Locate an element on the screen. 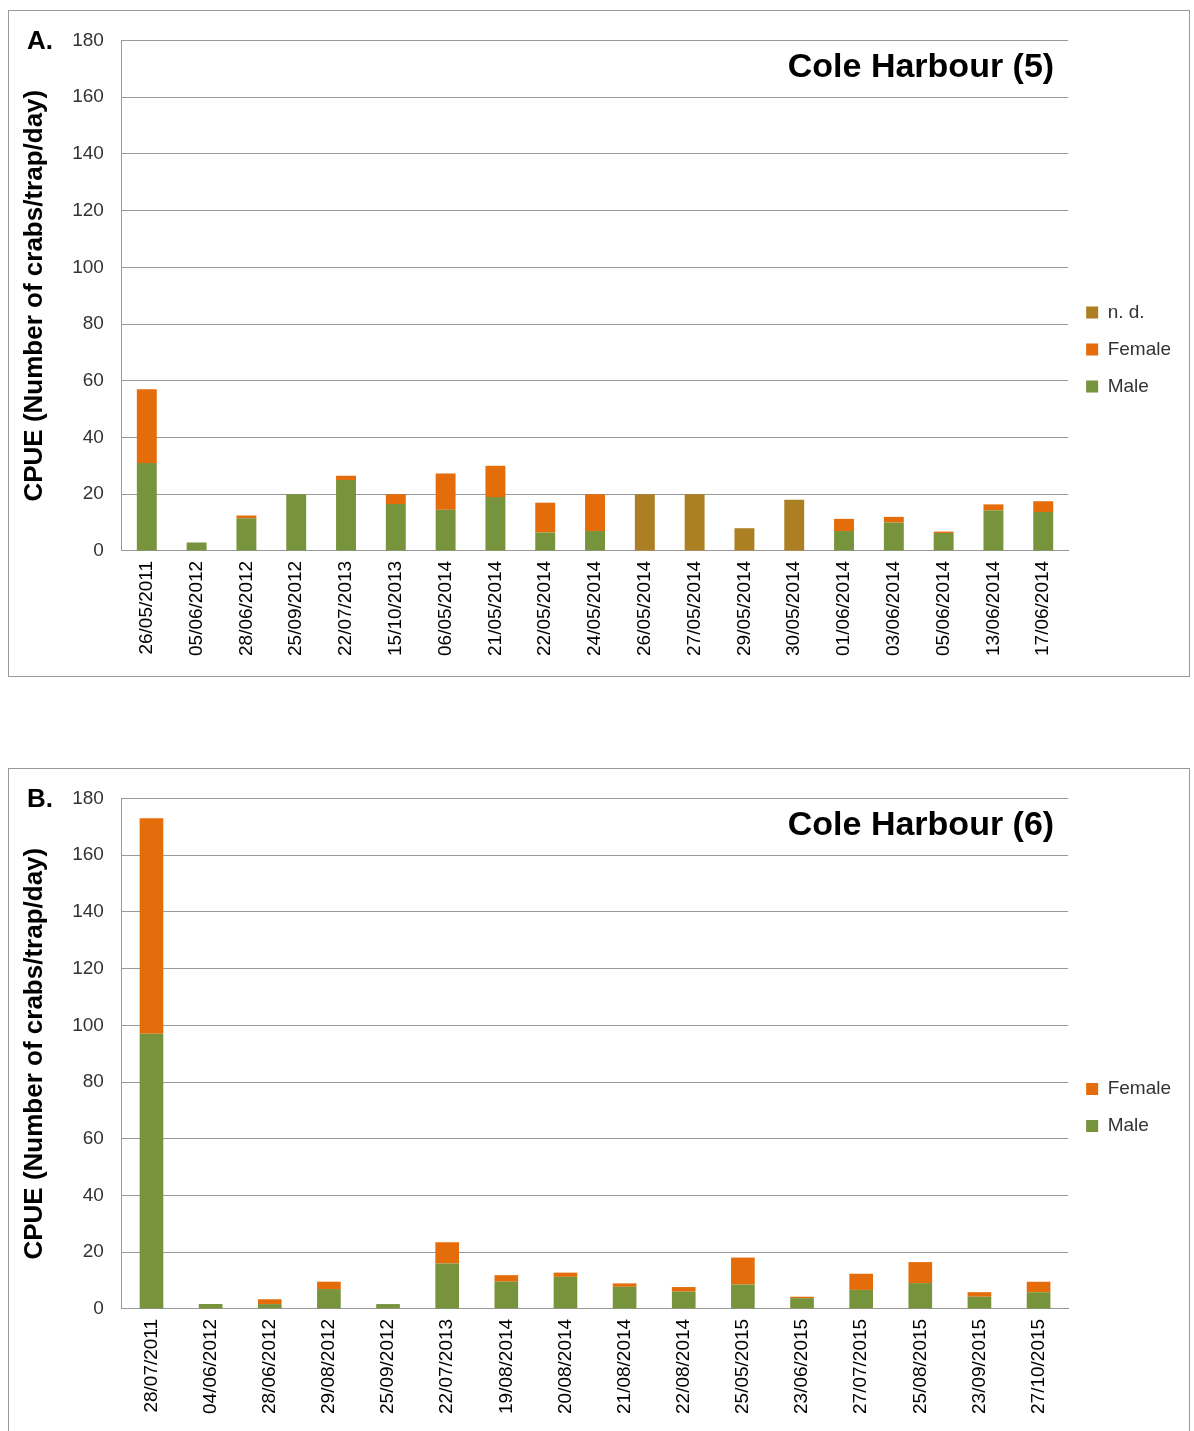  x-tick-label: 27/07/2015 is located at coordinates (860, 1366).